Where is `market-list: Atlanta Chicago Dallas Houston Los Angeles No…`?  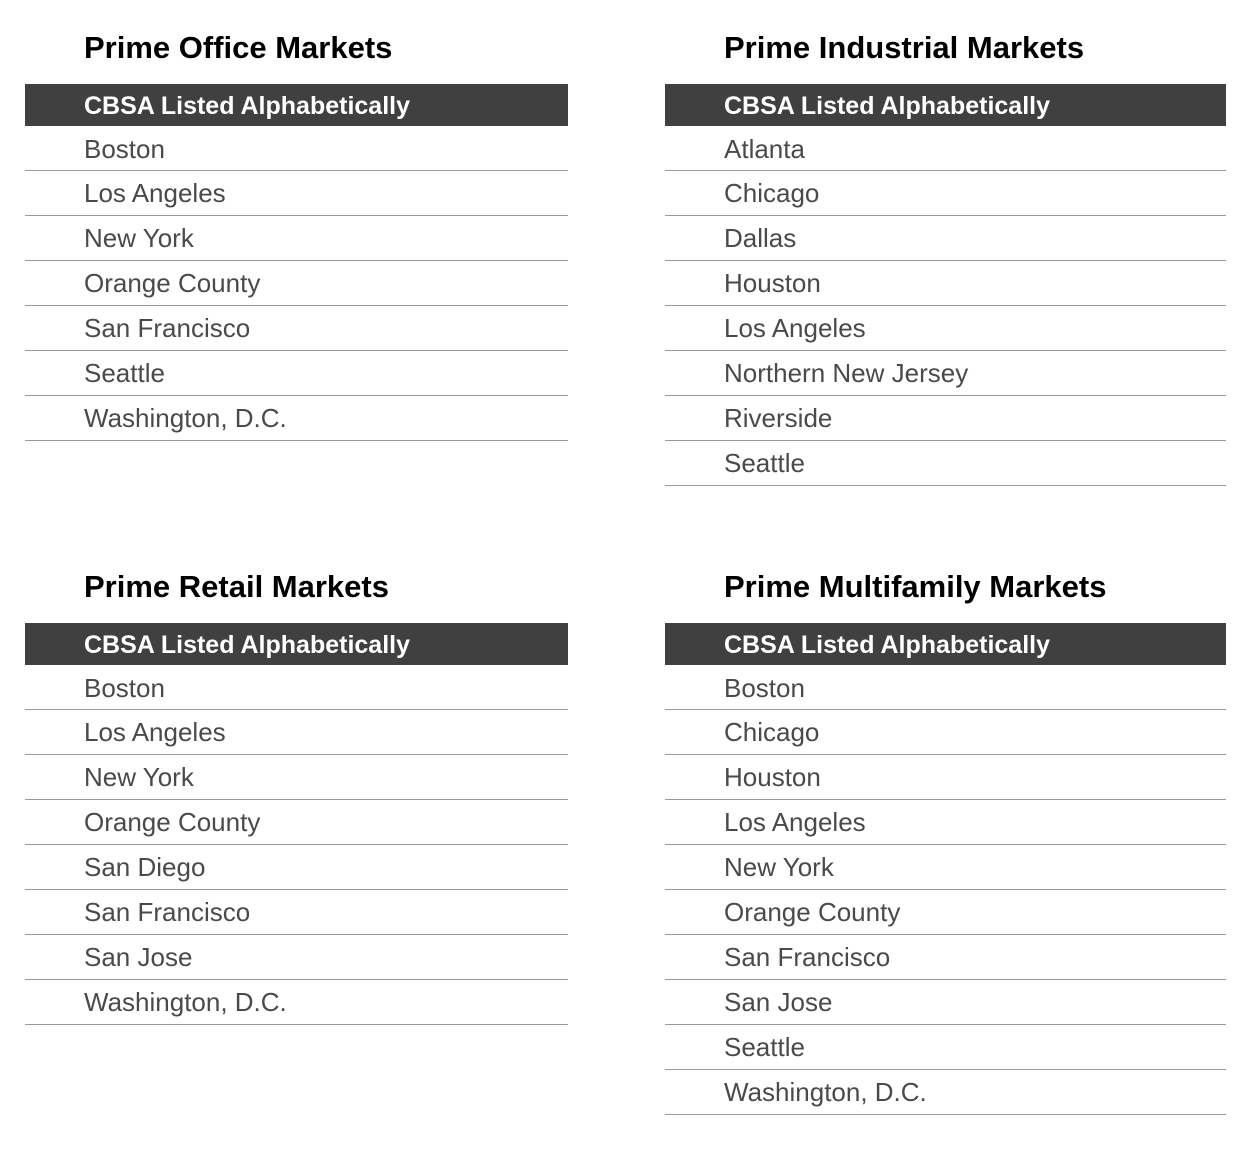
market-list: Atlanta Chicago Dallas Houston Los Angeles No… is located at coordinates (945, 306).